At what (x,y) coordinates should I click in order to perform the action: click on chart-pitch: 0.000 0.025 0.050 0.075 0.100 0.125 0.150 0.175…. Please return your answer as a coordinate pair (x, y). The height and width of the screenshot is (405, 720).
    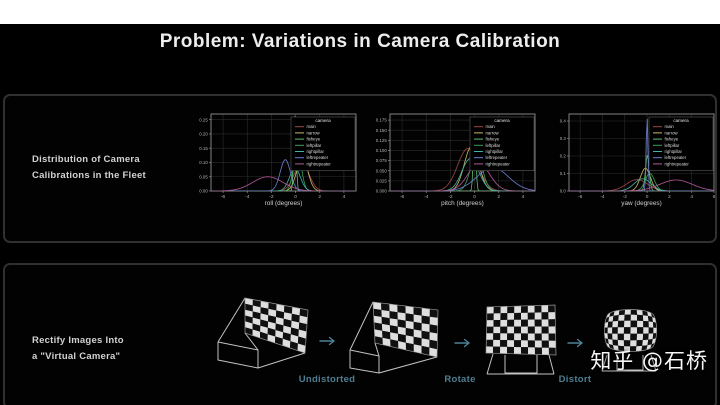
    Looking at the image, I should click on (456, 160).